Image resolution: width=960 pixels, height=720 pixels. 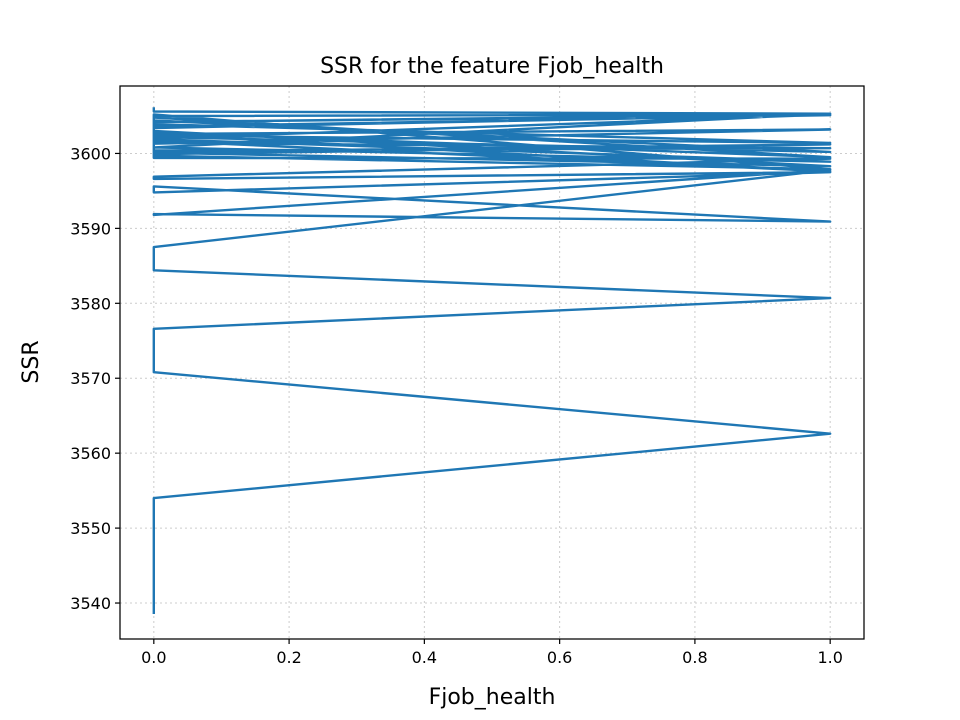 What do you see at coordinates (90, 228) in the screenshot?
I see `y-tick-label: 3590` at bounding box center [90, 228].